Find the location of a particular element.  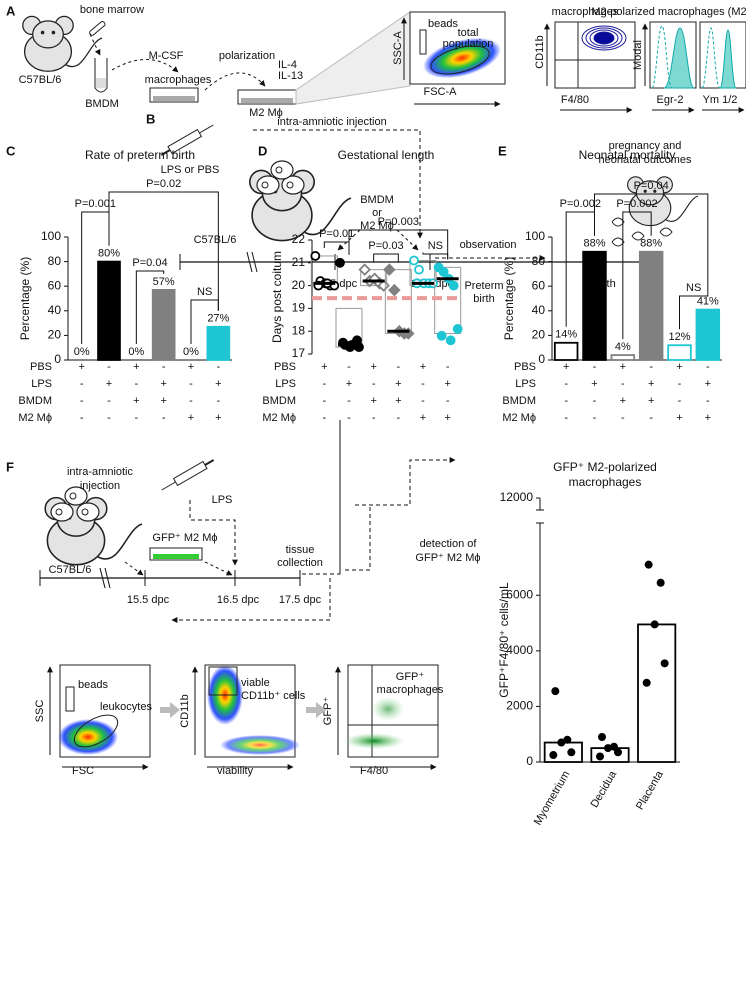

label: viability is located at coordinates (235, 771).